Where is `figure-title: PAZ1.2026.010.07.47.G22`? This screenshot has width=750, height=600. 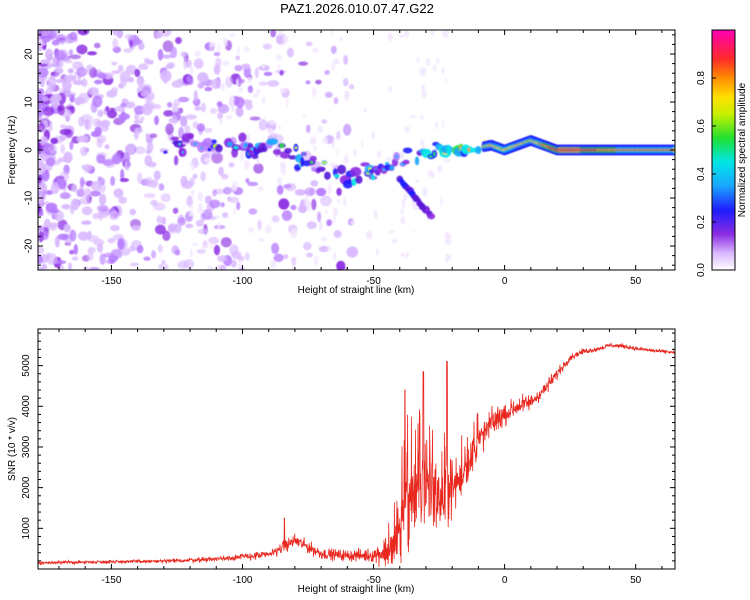
figure-title: PAZ1.2026.010.07.47.G22 is located at coordinates (357, 8).